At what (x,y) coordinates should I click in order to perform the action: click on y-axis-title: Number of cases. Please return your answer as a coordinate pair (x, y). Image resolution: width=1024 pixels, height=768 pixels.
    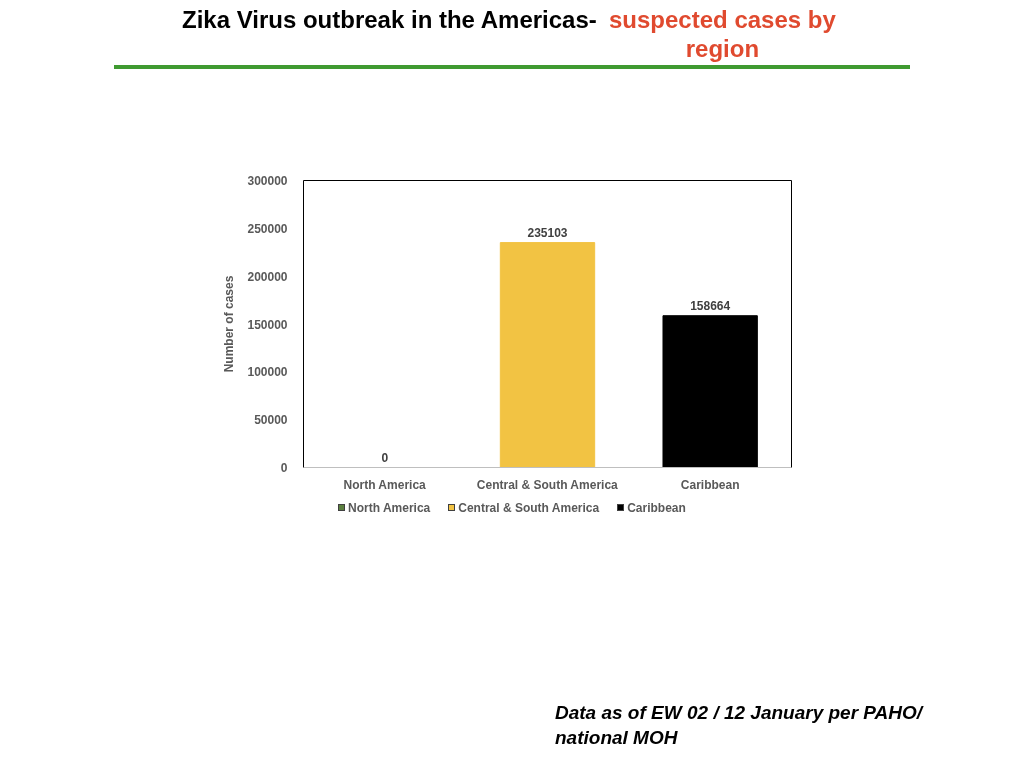
    Looking at the image, I should click on (229, 324).